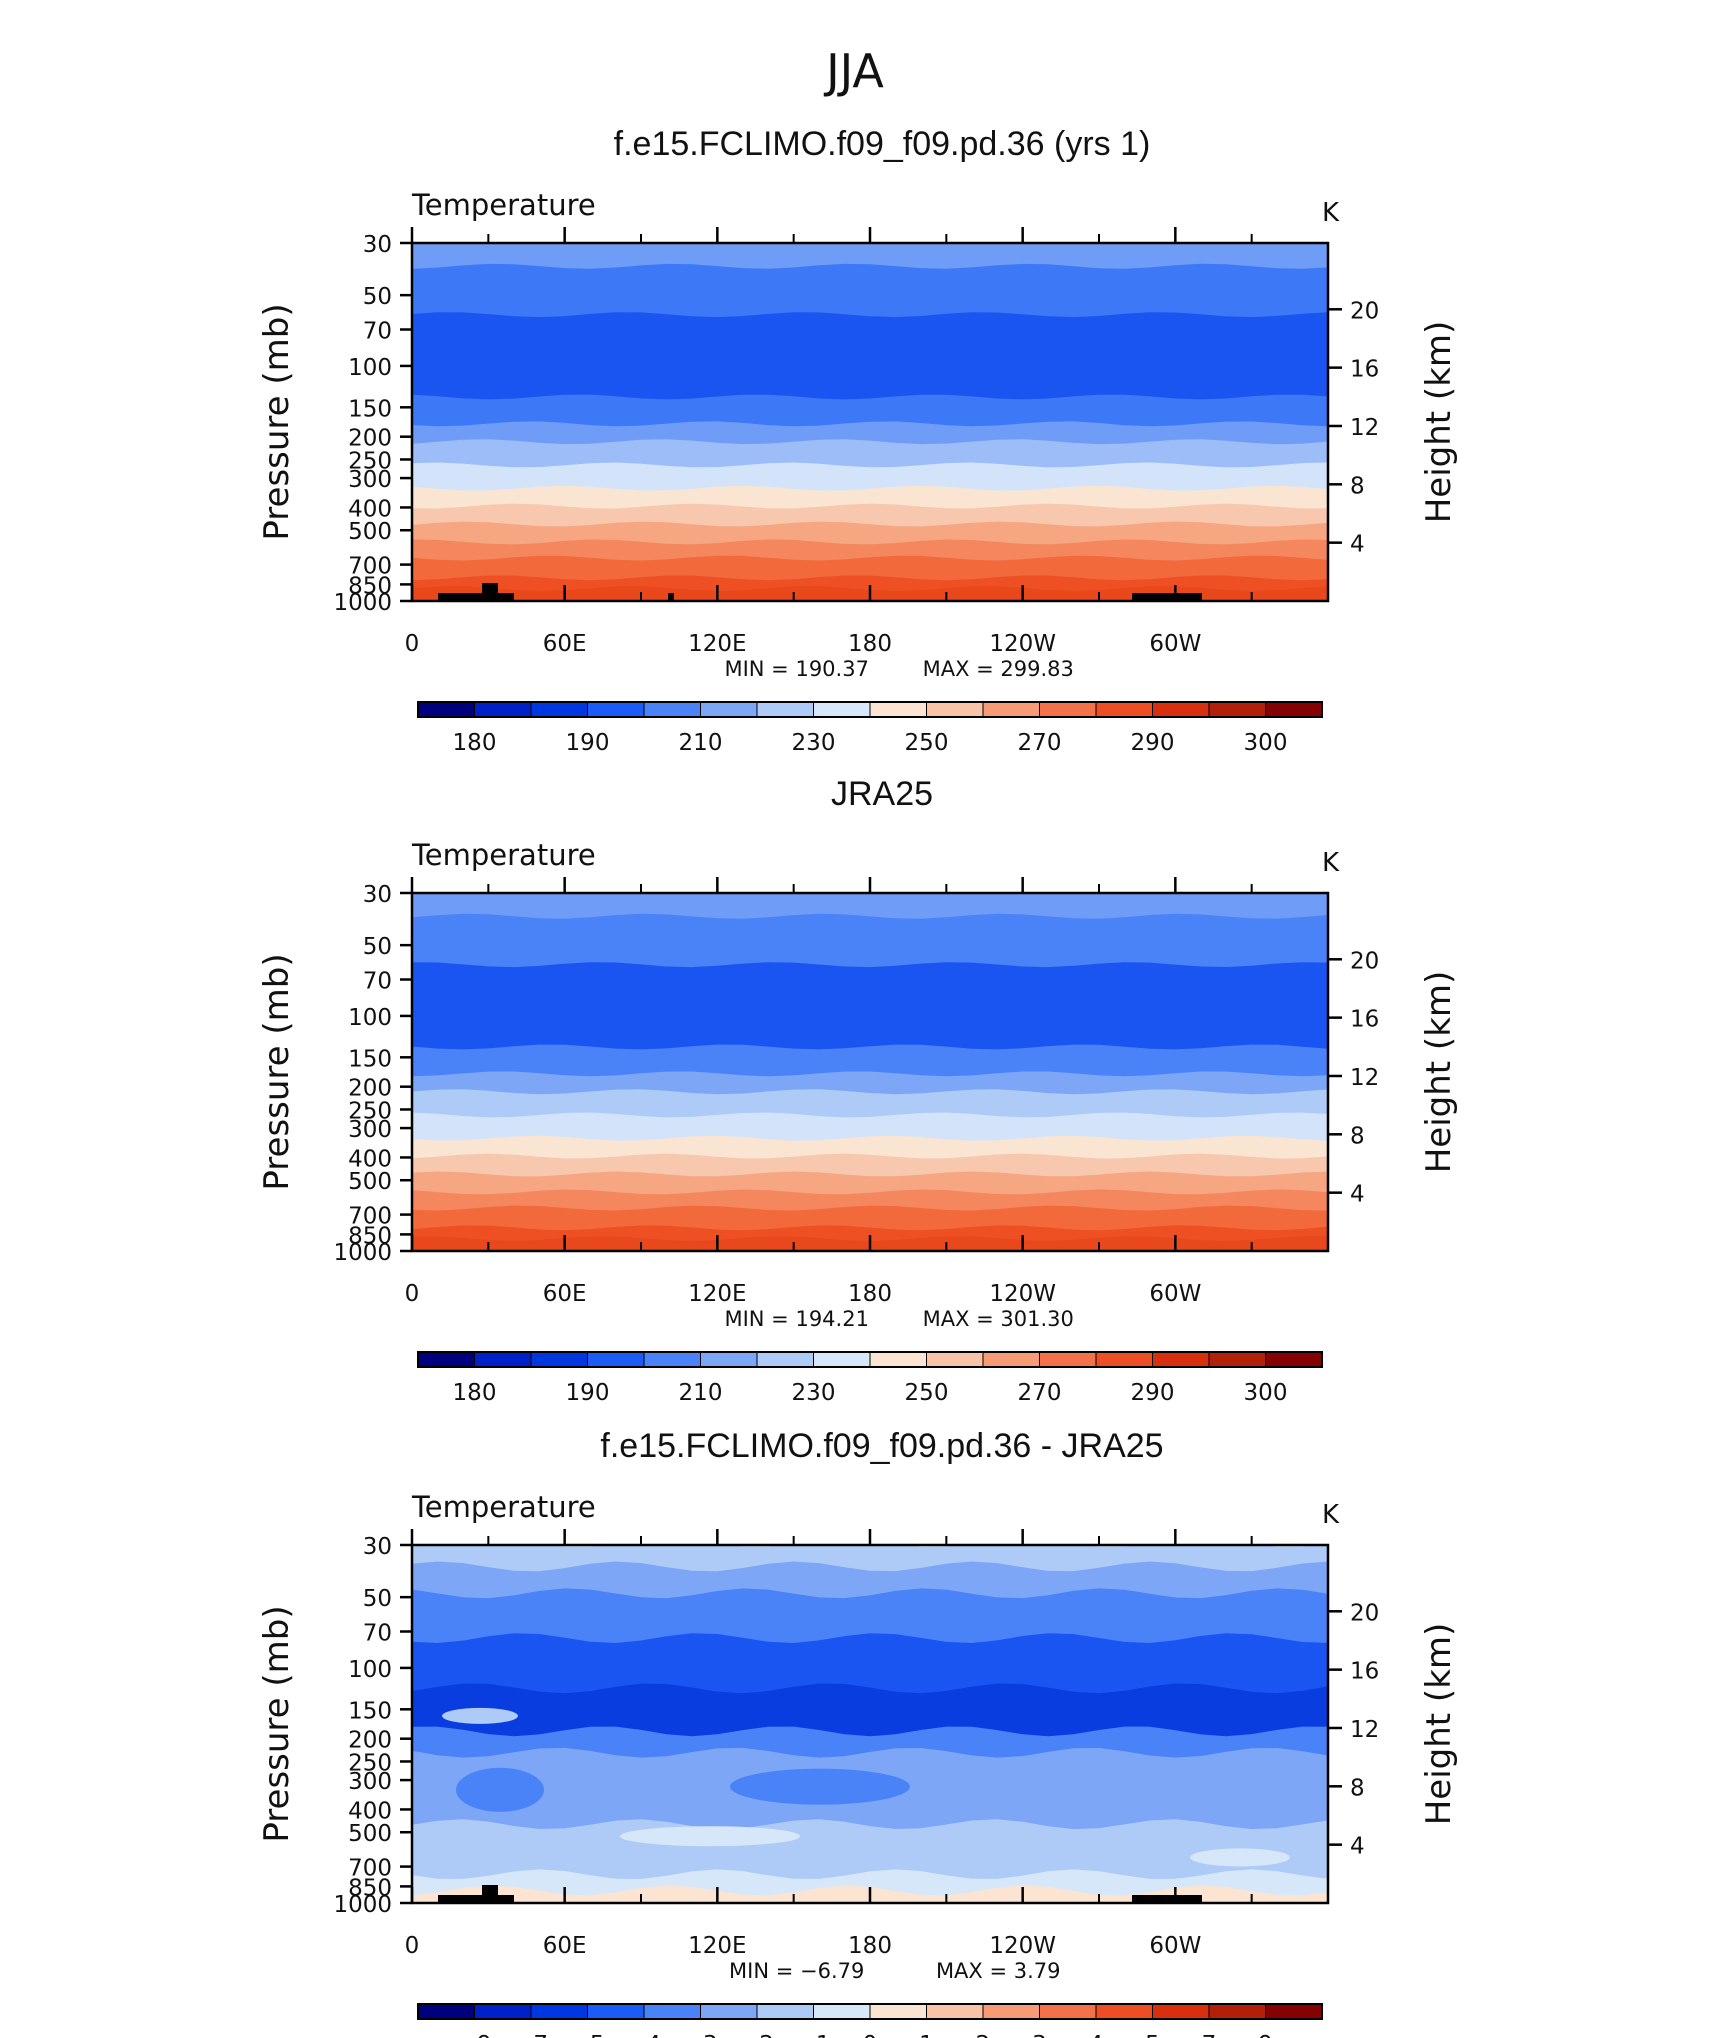  What do you see at coordinates (796, 1971) in the screenshot?
I see `min-value-label: MIN = −6.79` at bounding box center [796, 1971].